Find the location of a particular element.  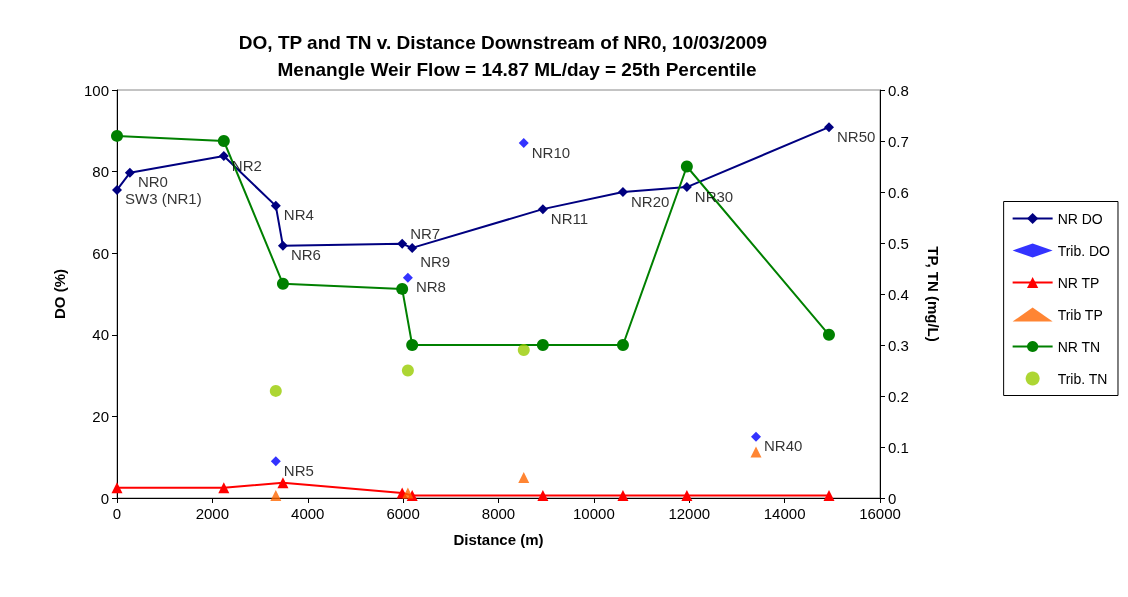

annotation: NR6 is located at coordinates (305, 255).